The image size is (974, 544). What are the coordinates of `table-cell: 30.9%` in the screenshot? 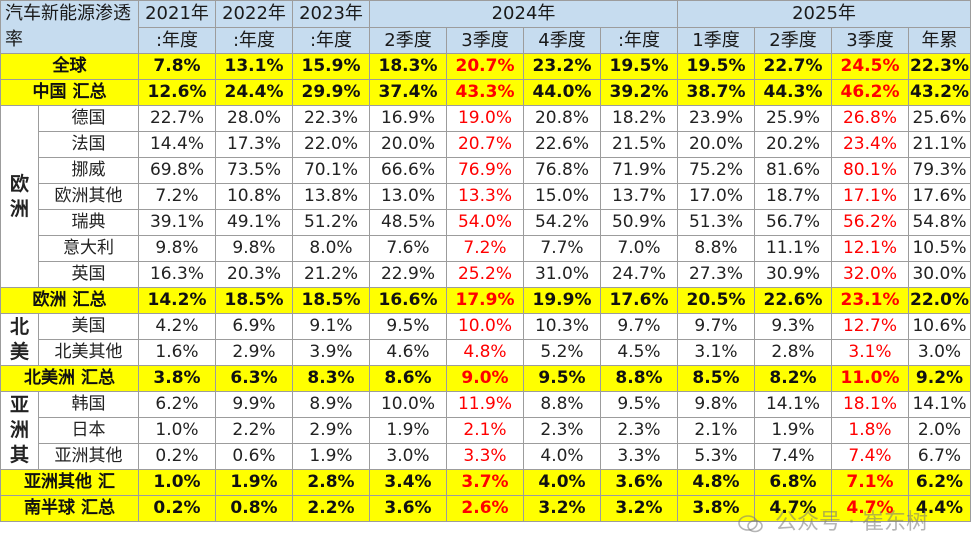 It's located at (793, 274).